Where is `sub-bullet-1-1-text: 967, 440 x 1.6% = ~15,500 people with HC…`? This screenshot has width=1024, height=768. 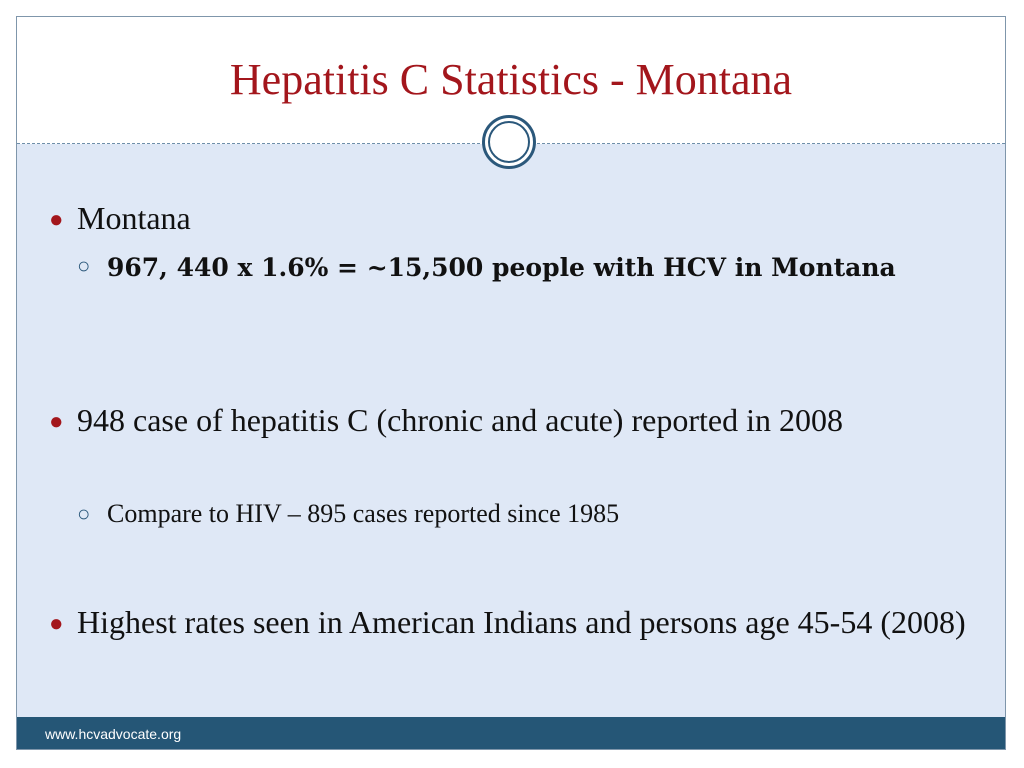 sub-bullet-1-1-text: 967, 440 x 1.6% = ~15,500 people with HC… is located at coordinates (501, 267).